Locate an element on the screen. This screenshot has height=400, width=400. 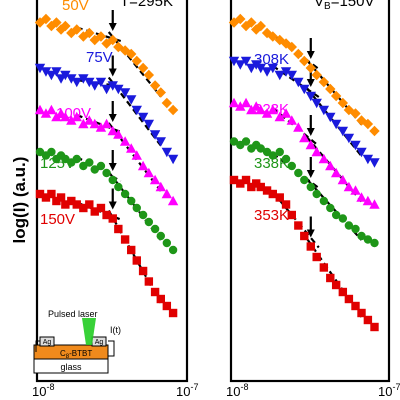
x-tick-labels: 10⁻⁸ 10⁻⁷ 10⁻⁸ 10⁻⁷ is located at coordinates (216, 390).